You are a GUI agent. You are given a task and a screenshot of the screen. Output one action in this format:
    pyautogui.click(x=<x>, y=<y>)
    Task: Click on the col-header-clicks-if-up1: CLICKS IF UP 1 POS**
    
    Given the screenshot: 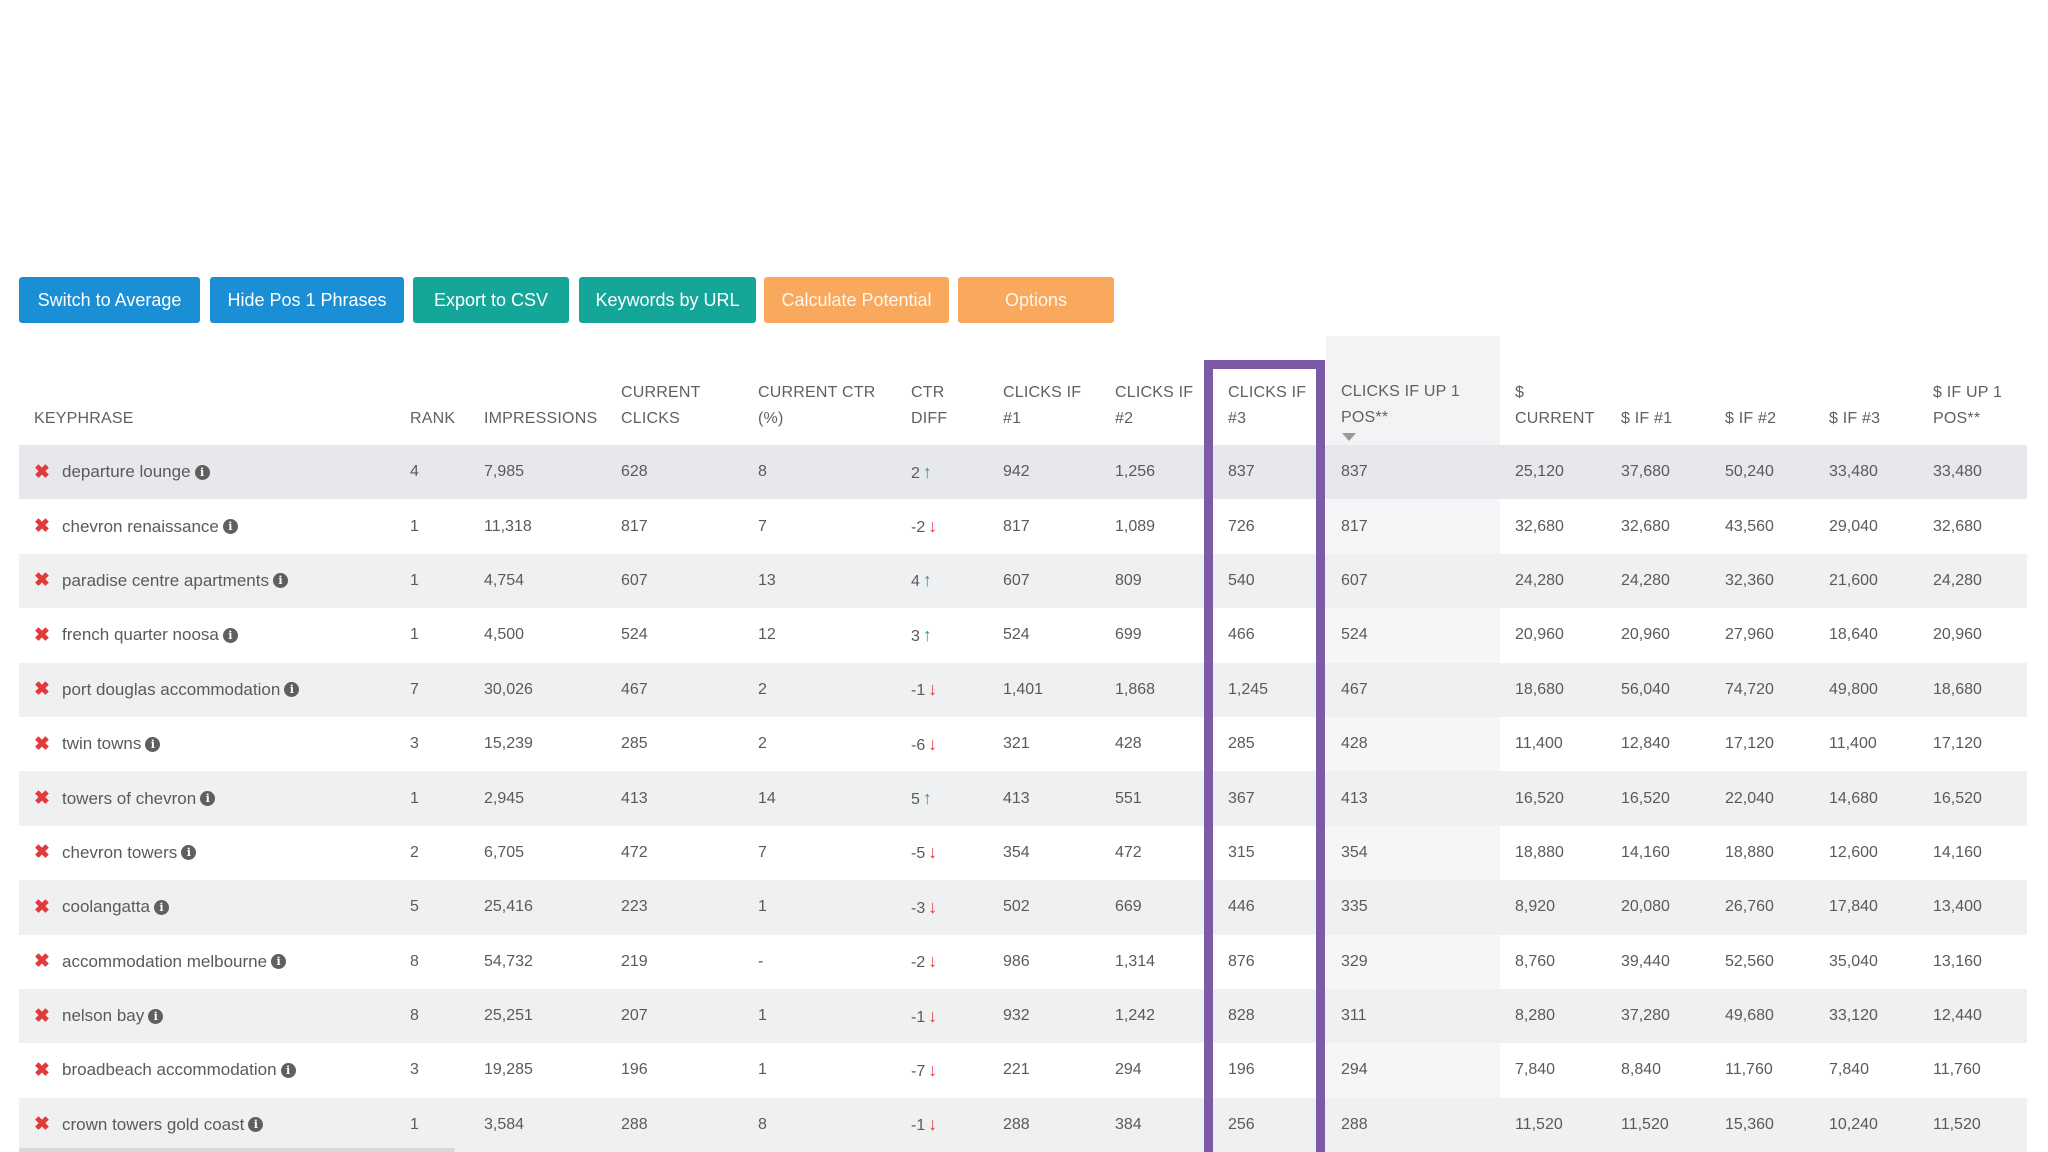 What is the action you would take?
    pyautogui.click(x=1413, y=390)
    